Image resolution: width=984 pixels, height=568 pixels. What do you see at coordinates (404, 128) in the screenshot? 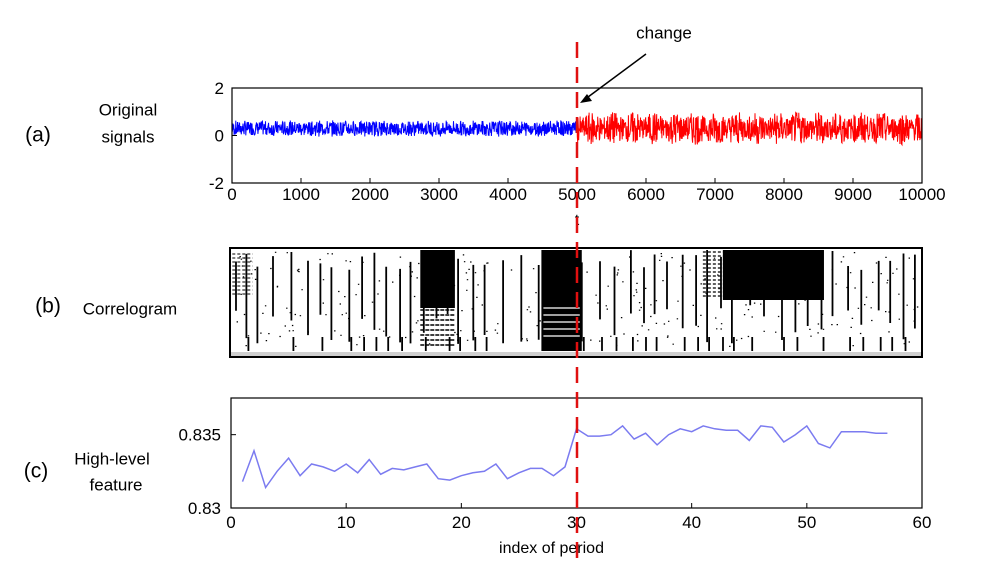
I see `signal-series-before` at bounding box center [404, 128].